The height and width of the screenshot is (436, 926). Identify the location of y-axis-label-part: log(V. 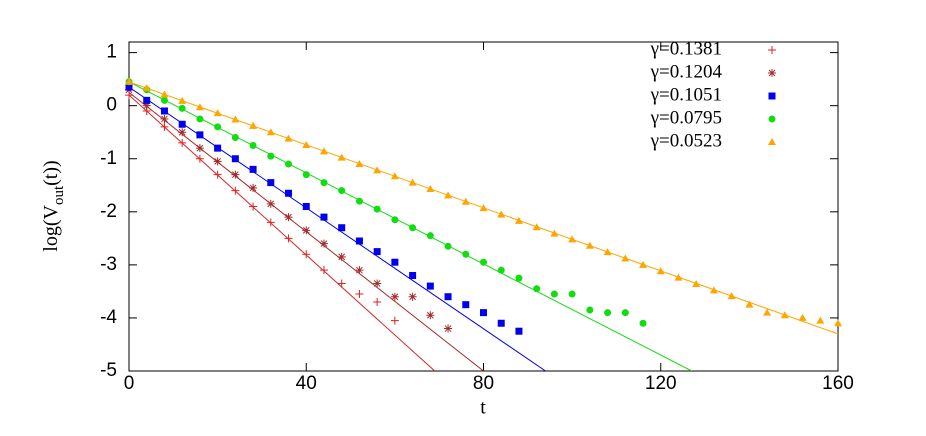
(51, 227).